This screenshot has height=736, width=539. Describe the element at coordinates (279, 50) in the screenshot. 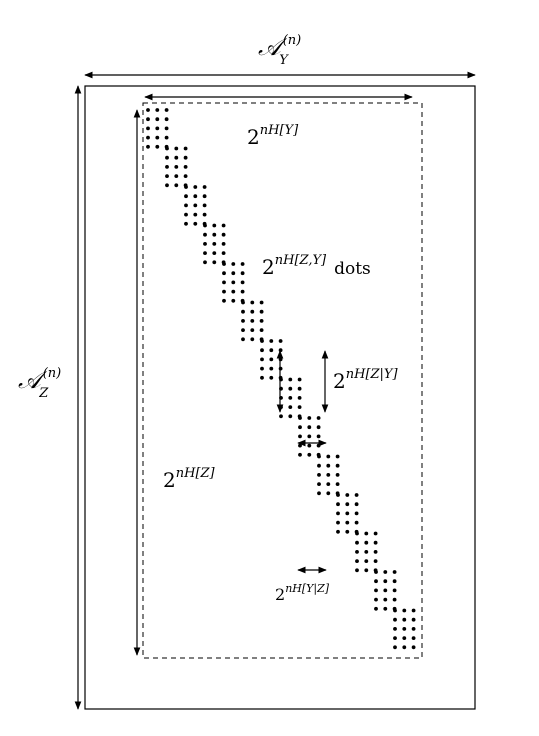

I see `set-y-label: 𝒜 (n) Y` at that location.